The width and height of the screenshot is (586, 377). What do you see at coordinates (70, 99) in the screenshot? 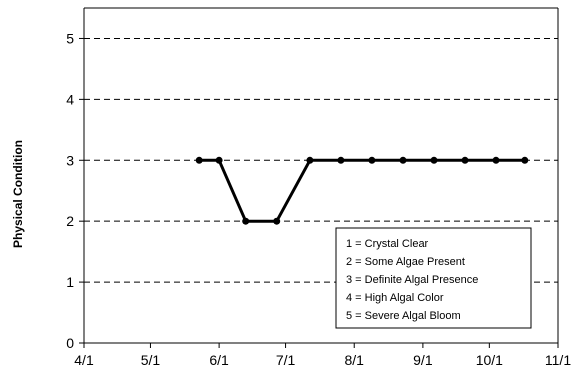
I see `y-tick-label-4: 4` at bounding box center [70, 99].